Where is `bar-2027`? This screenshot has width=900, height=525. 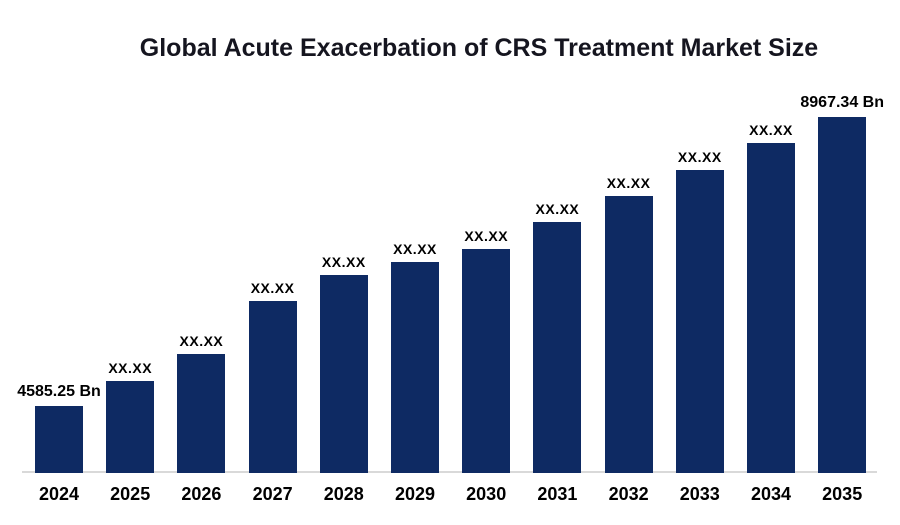 bar-2027 is located at coordinates (272, 387).